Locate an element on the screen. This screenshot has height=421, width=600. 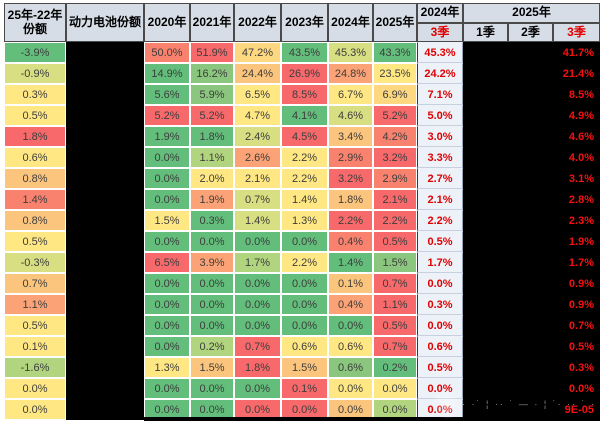
year-share-cell: 0.2% is located at coordinates (212, 346).